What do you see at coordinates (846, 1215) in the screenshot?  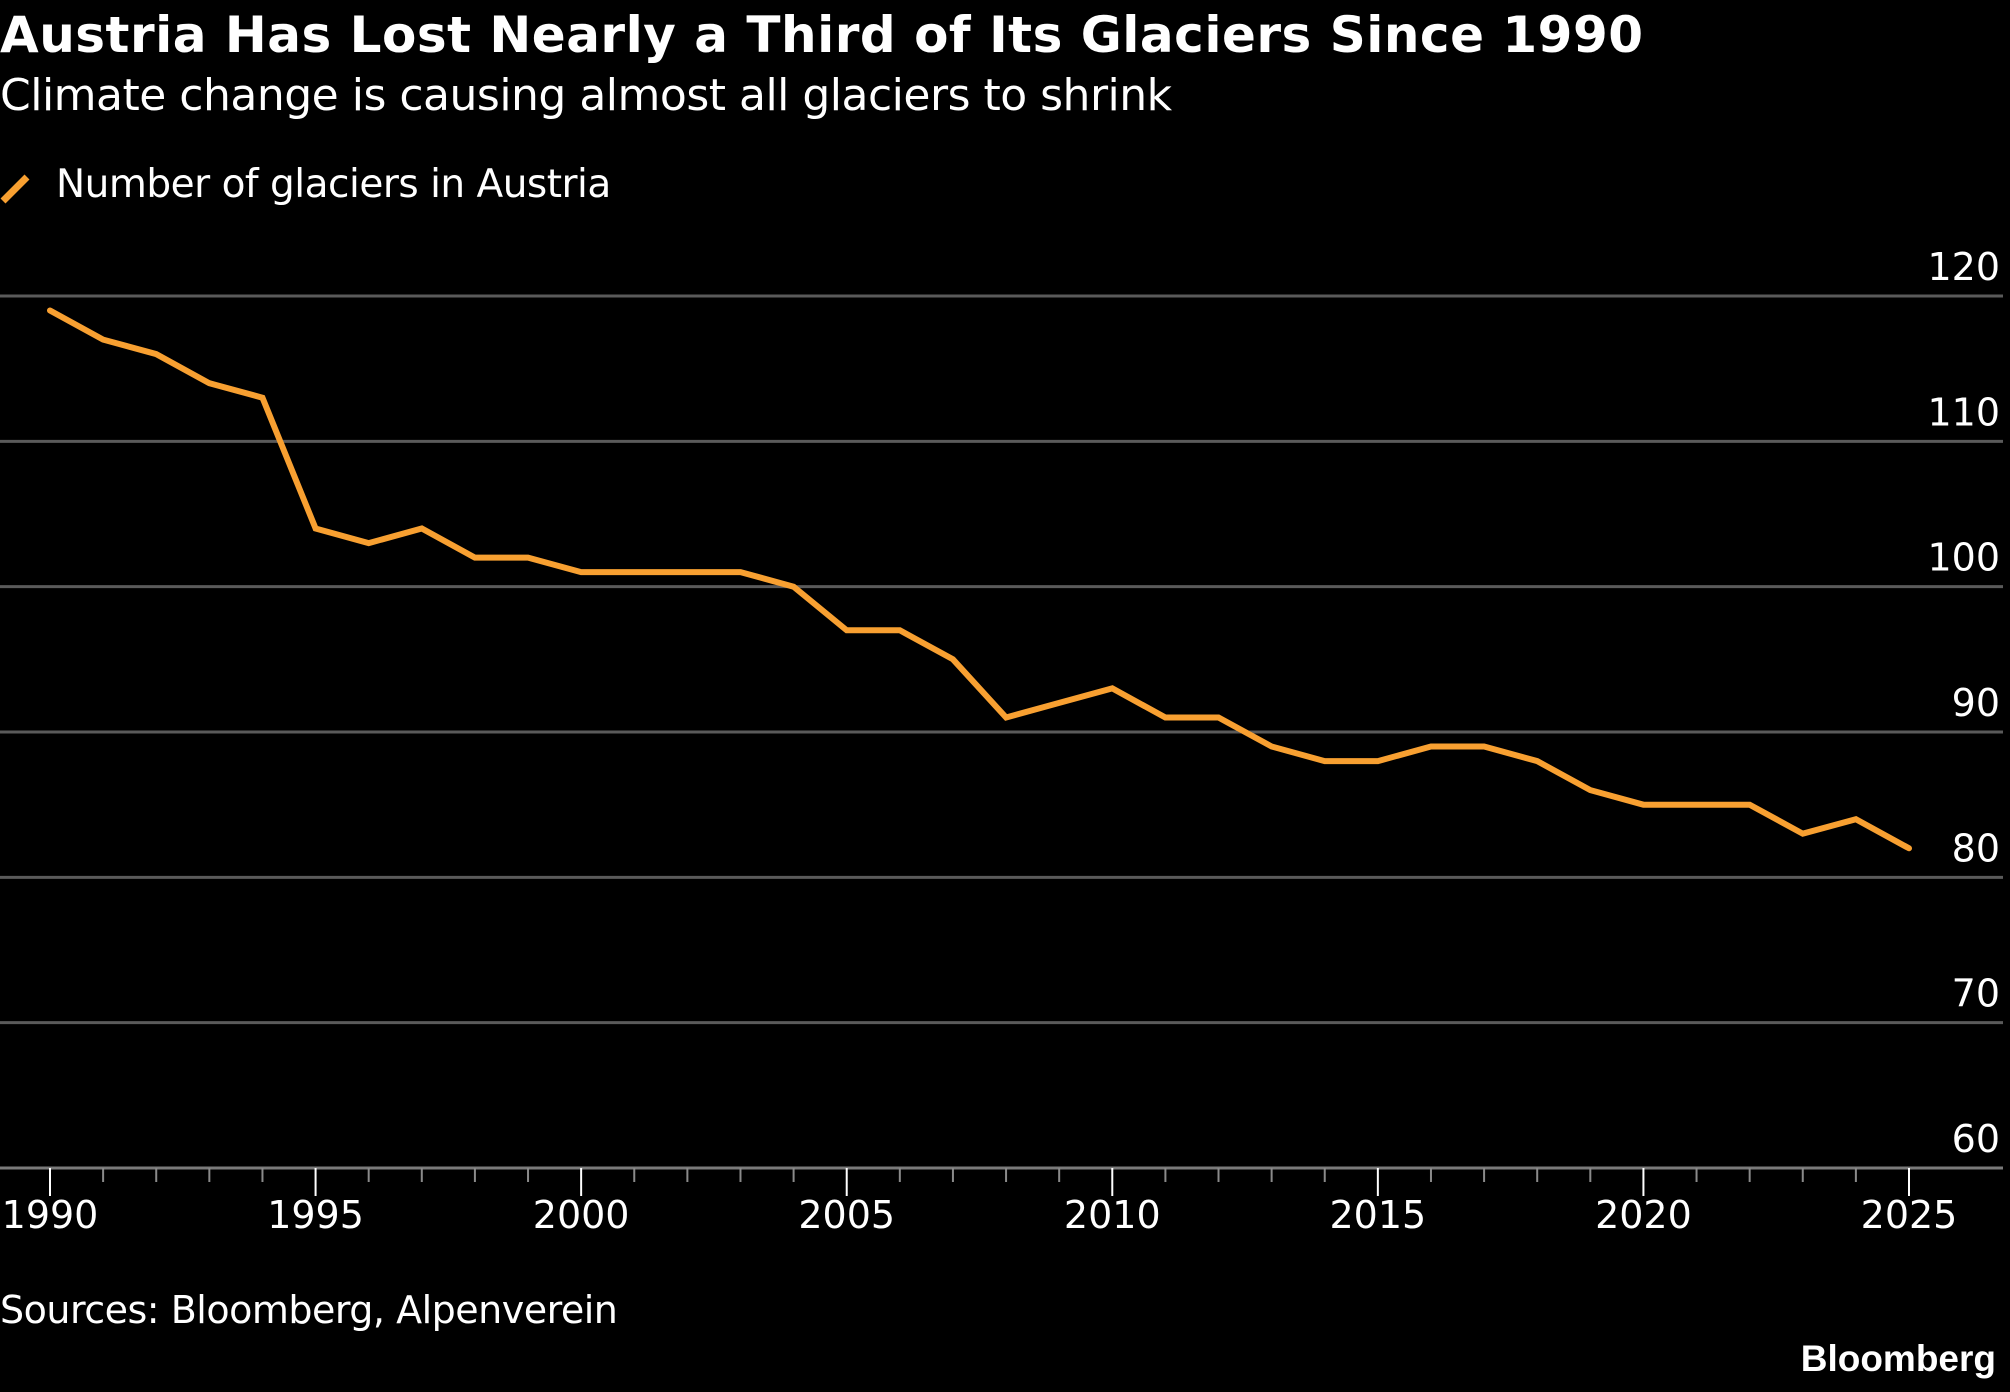 I see `x-tick-label: 2005` at bounding box center [846, 1215].